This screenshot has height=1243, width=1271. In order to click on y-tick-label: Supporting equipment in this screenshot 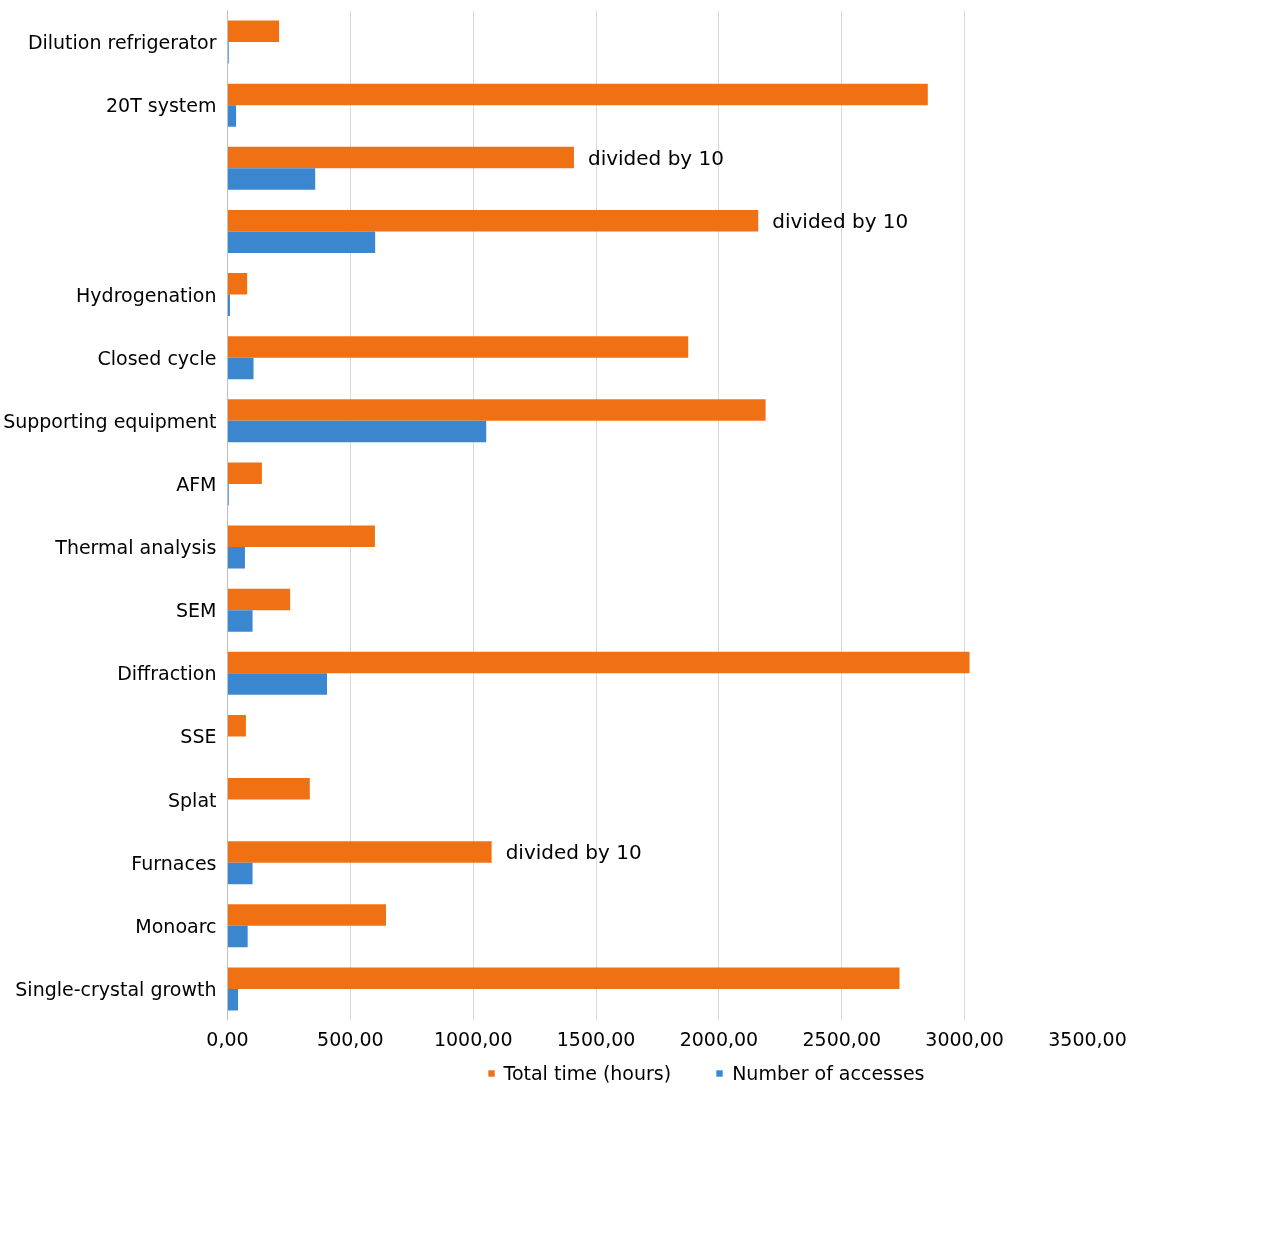, I will do `click(110, 420)`.